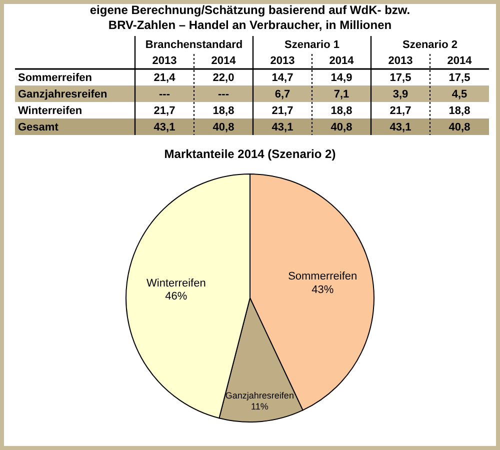 The height and width of the screenshot is (450, 500). What do you see at coordinates (50, 111) in the screenshot?
I see `y-tick-label: Winterreifen` at bounding box center [50, 111].